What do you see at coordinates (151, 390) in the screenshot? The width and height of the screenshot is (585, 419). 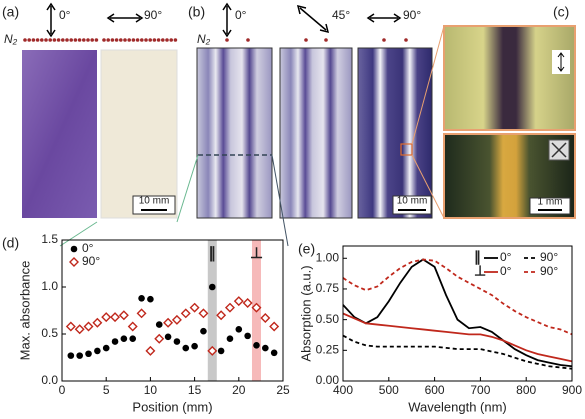 I see `x-tick-label: 10` at bounding box center [151, 390].